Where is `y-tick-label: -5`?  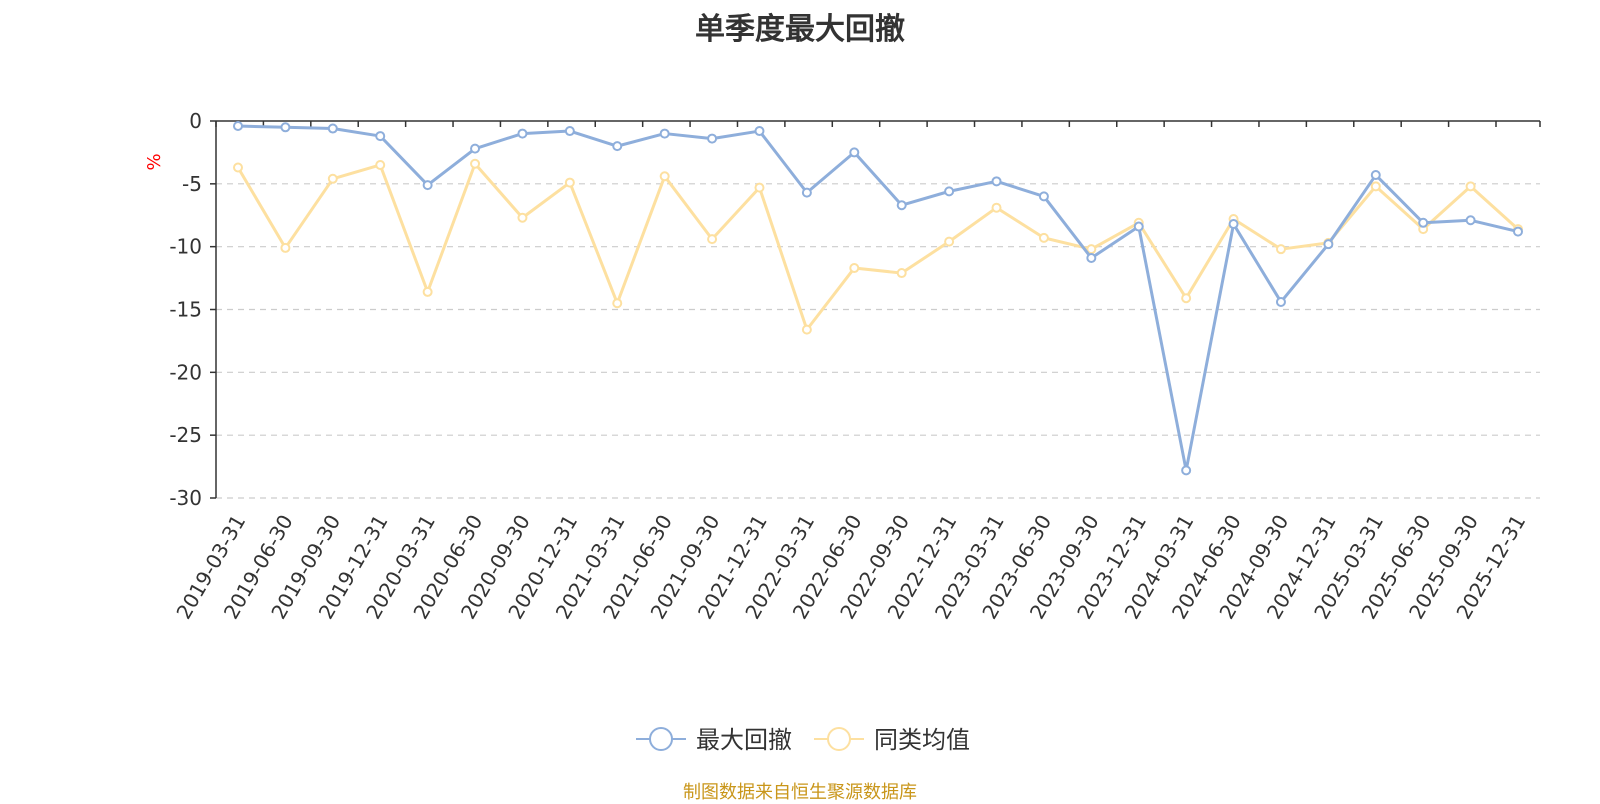 y-tick-label: -5 is located at coordinates (192, 184).